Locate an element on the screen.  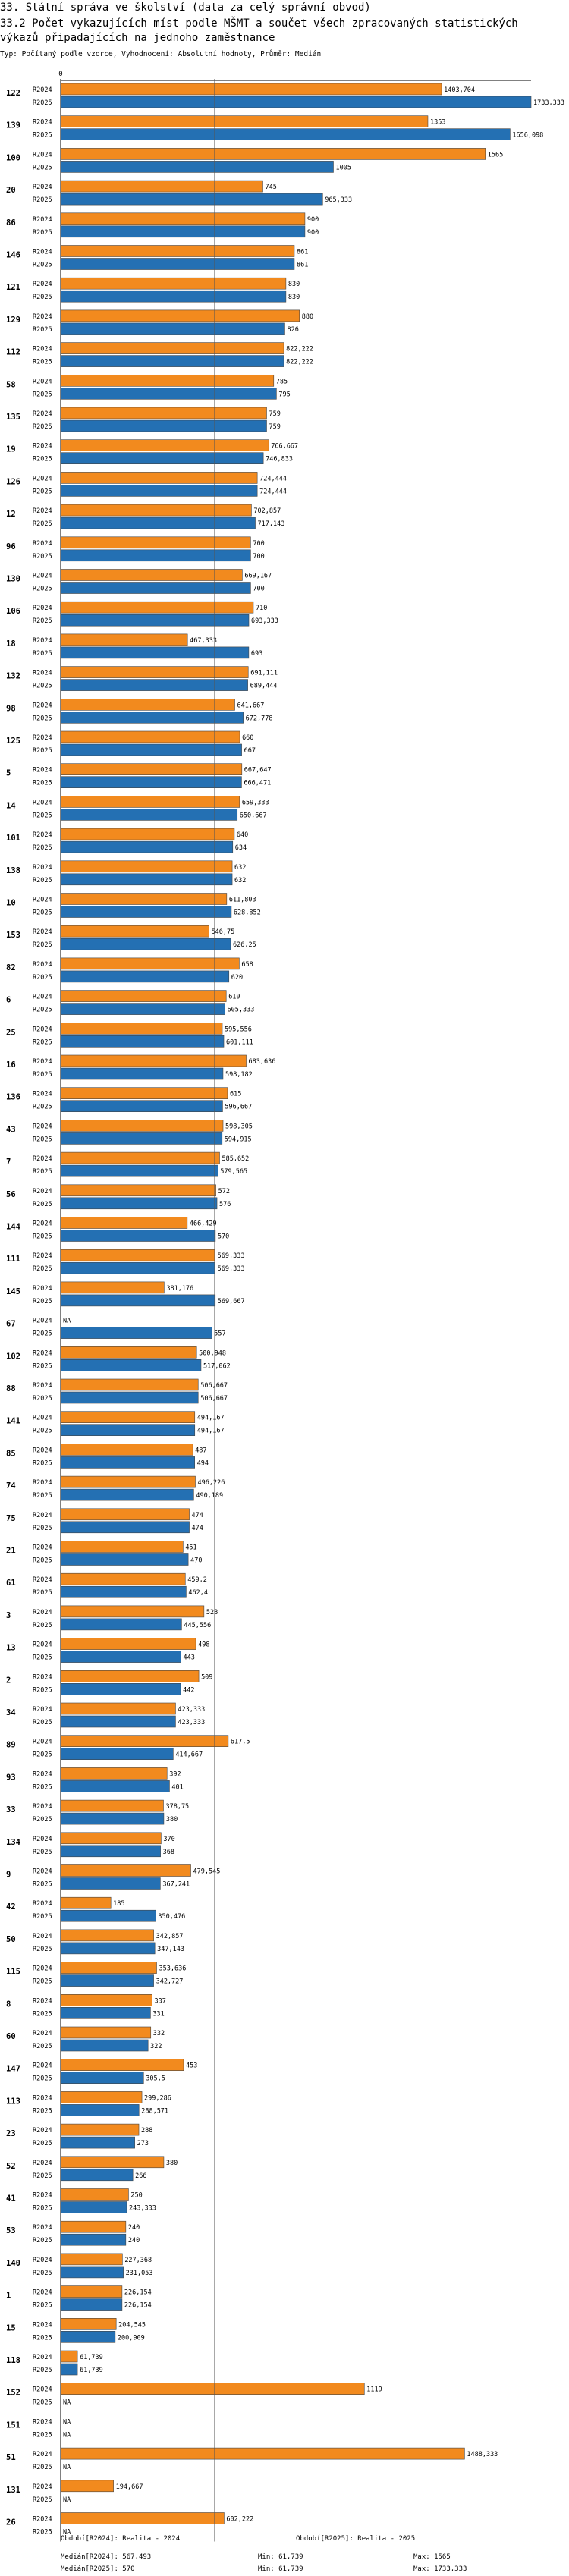
footer-period-2025: Období[R2025]: Realita - 2025 is located at coordinates (356, 2539).